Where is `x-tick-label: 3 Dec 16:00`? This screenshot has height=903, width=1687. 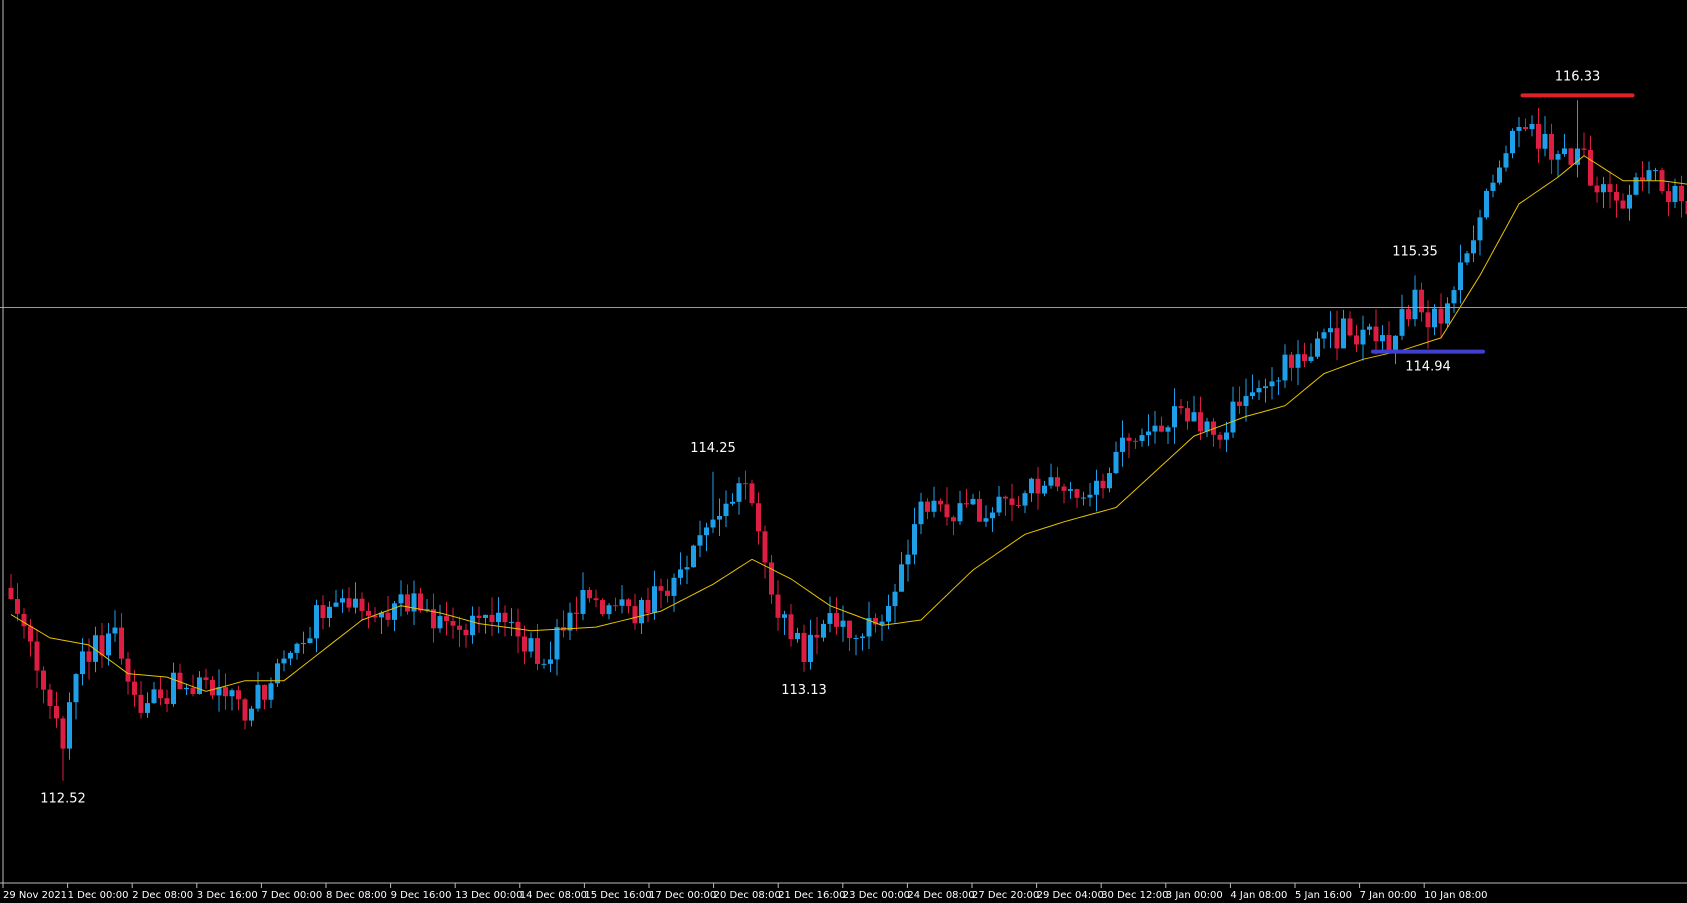
x-tick-label: 3 Dec 16:00 is located at coordinates (227, 895).